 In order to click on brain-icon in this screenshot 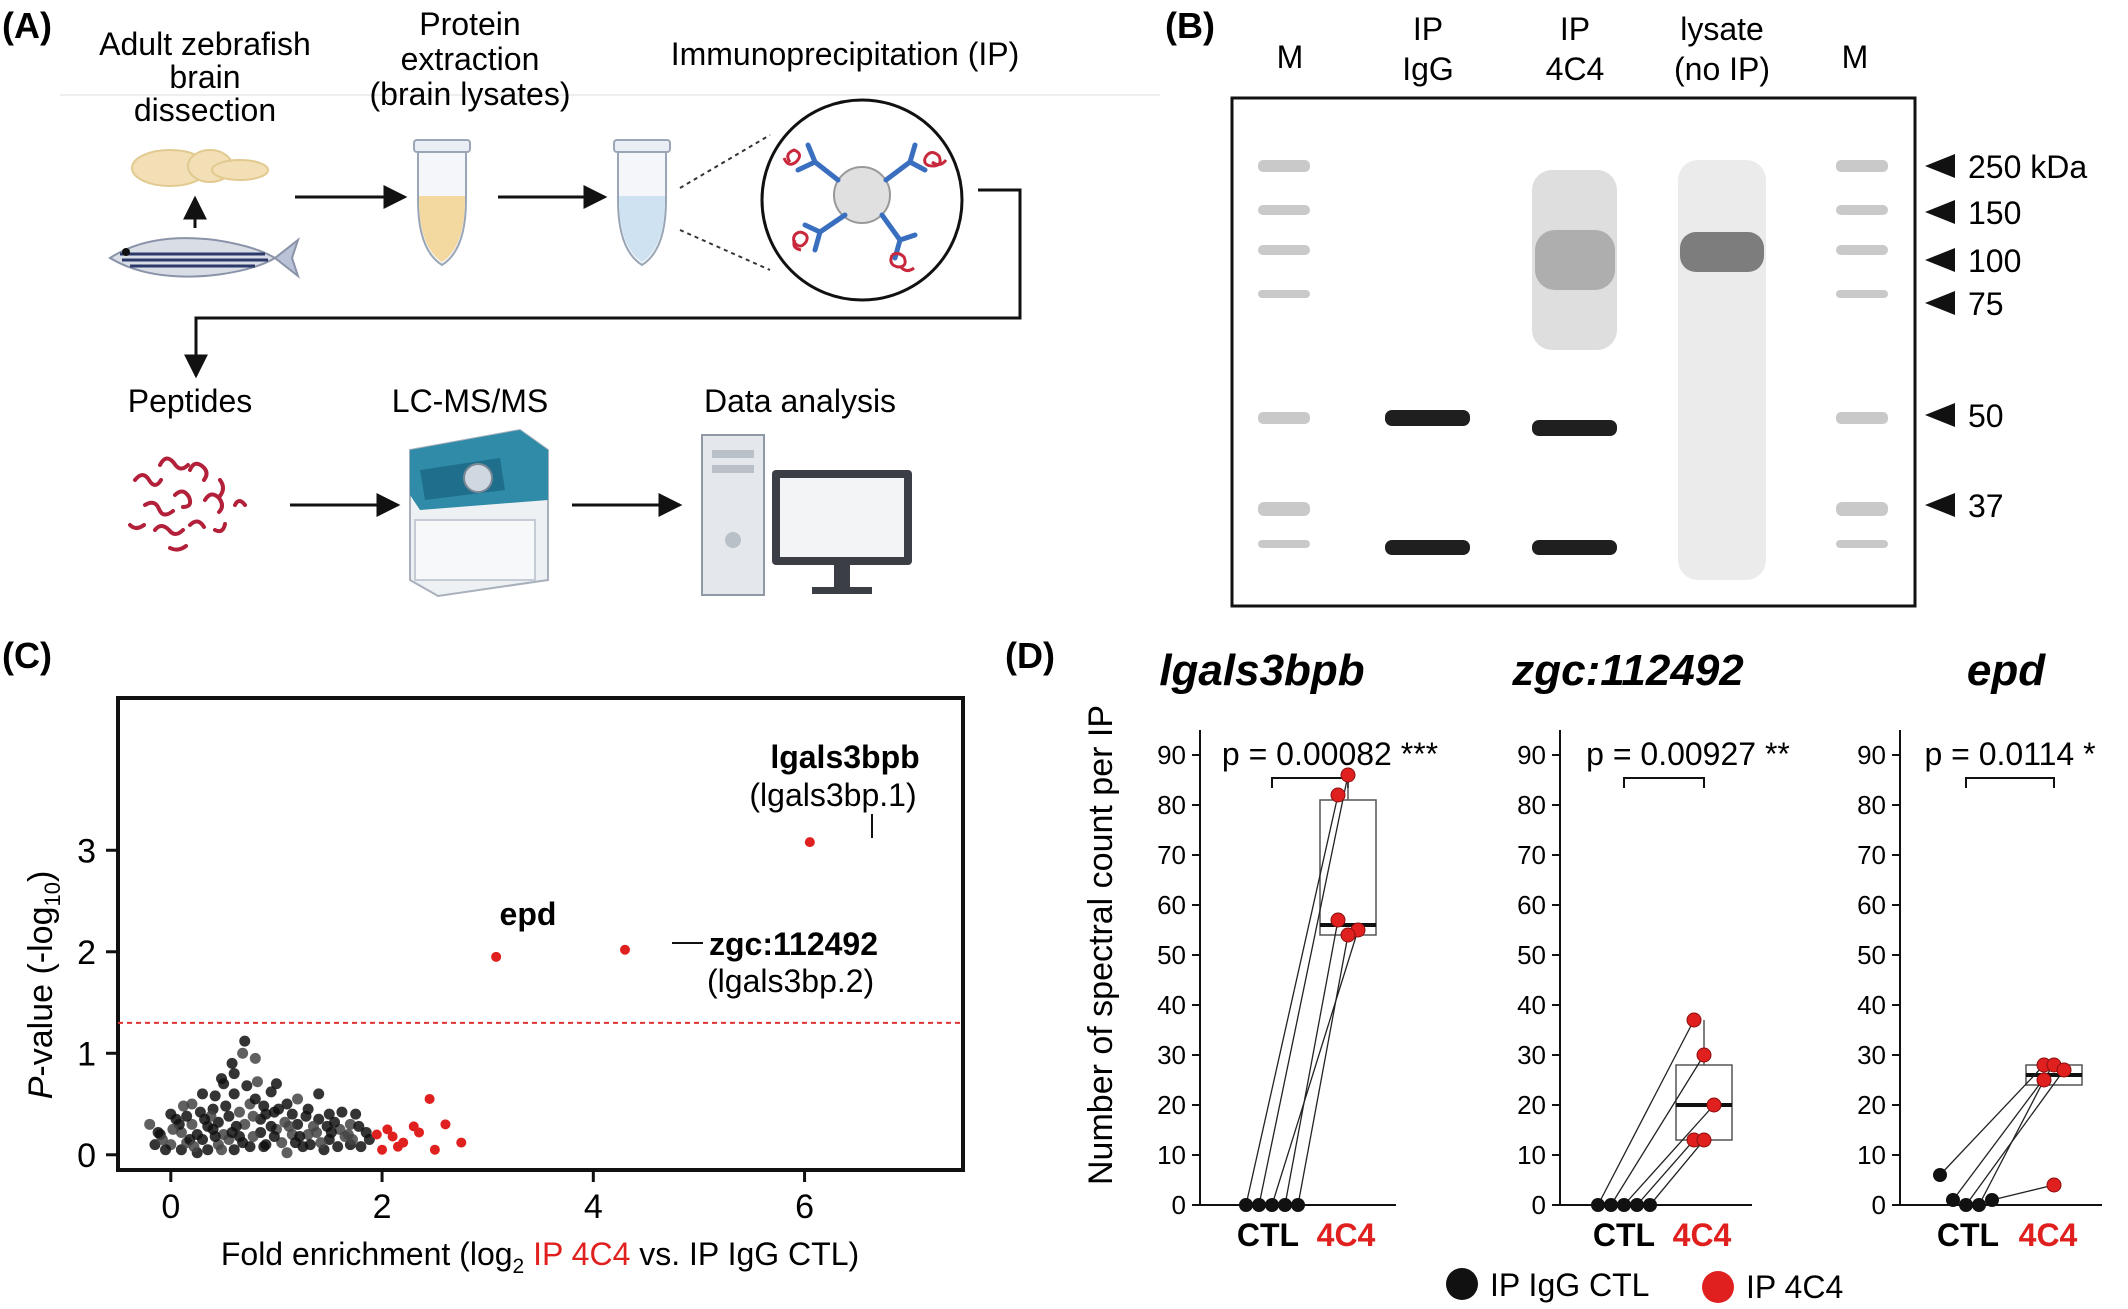, I will do `click(200, 168)`.